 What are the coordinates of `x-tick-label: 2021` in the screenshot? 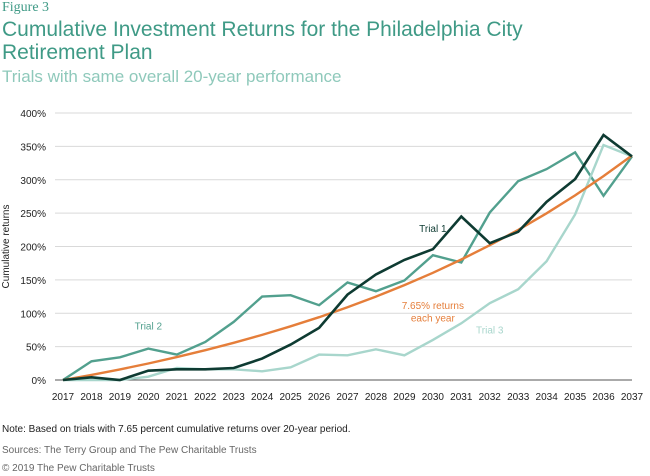 It's located at (177, 397).